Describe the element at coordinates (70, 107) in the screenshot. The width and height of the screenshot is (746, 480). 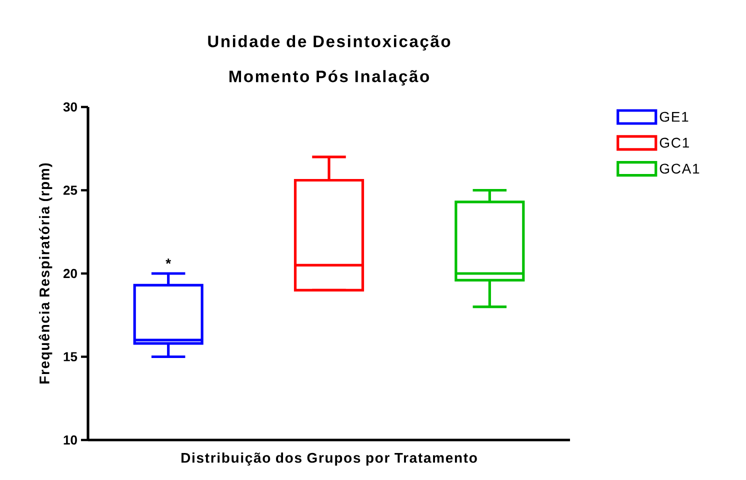
I see `y-tick-label: 30` at that location.